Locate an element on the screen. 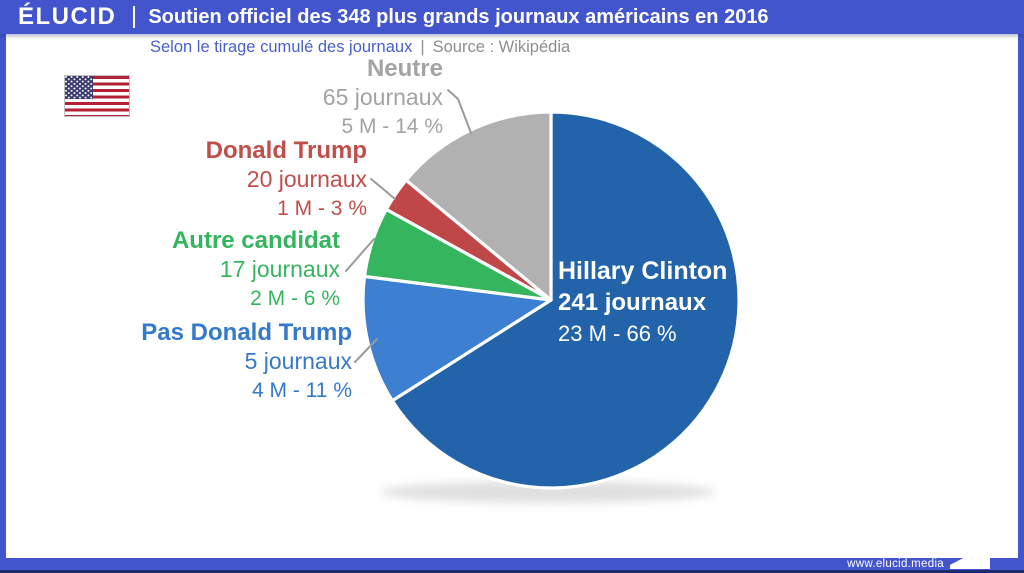  pie-label-autre-candidat: Autre candidat 17 journaux 2 M - 6 % is located at coordinates (256, 269).